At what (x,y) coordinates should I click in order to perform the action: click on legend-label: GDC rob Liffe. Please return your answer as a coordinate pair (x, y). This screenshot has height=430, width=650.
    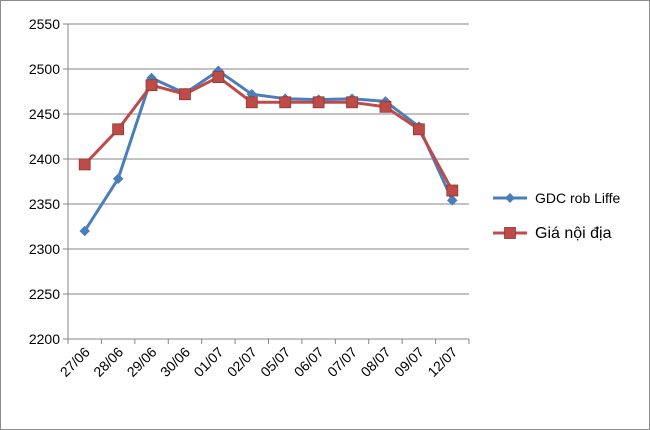
    Looking at the image, I should click on (578, 198).